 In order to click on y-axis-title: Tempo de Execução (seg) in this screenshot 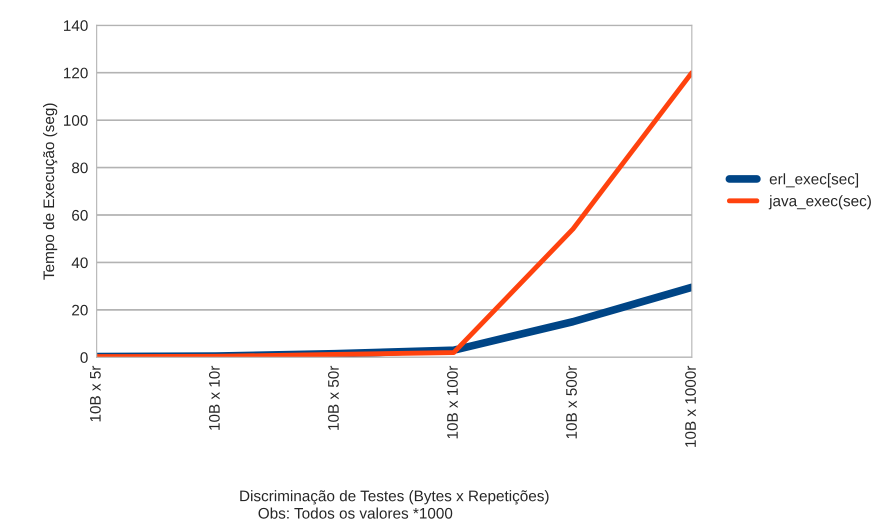, I will do `click(50, 192)`.